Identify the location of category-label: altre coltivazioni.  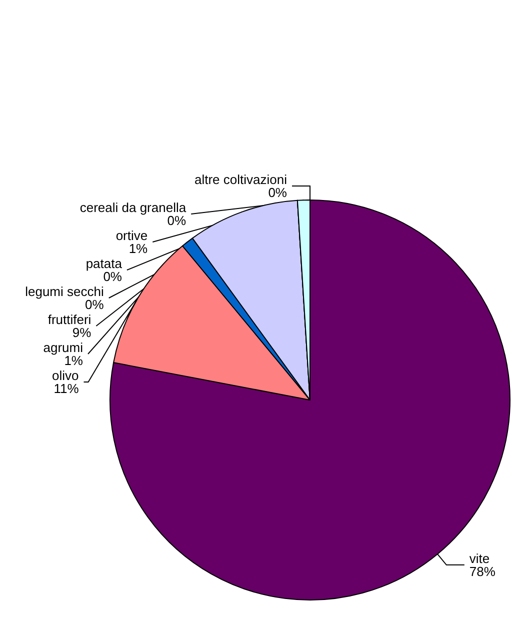
(240, 179).